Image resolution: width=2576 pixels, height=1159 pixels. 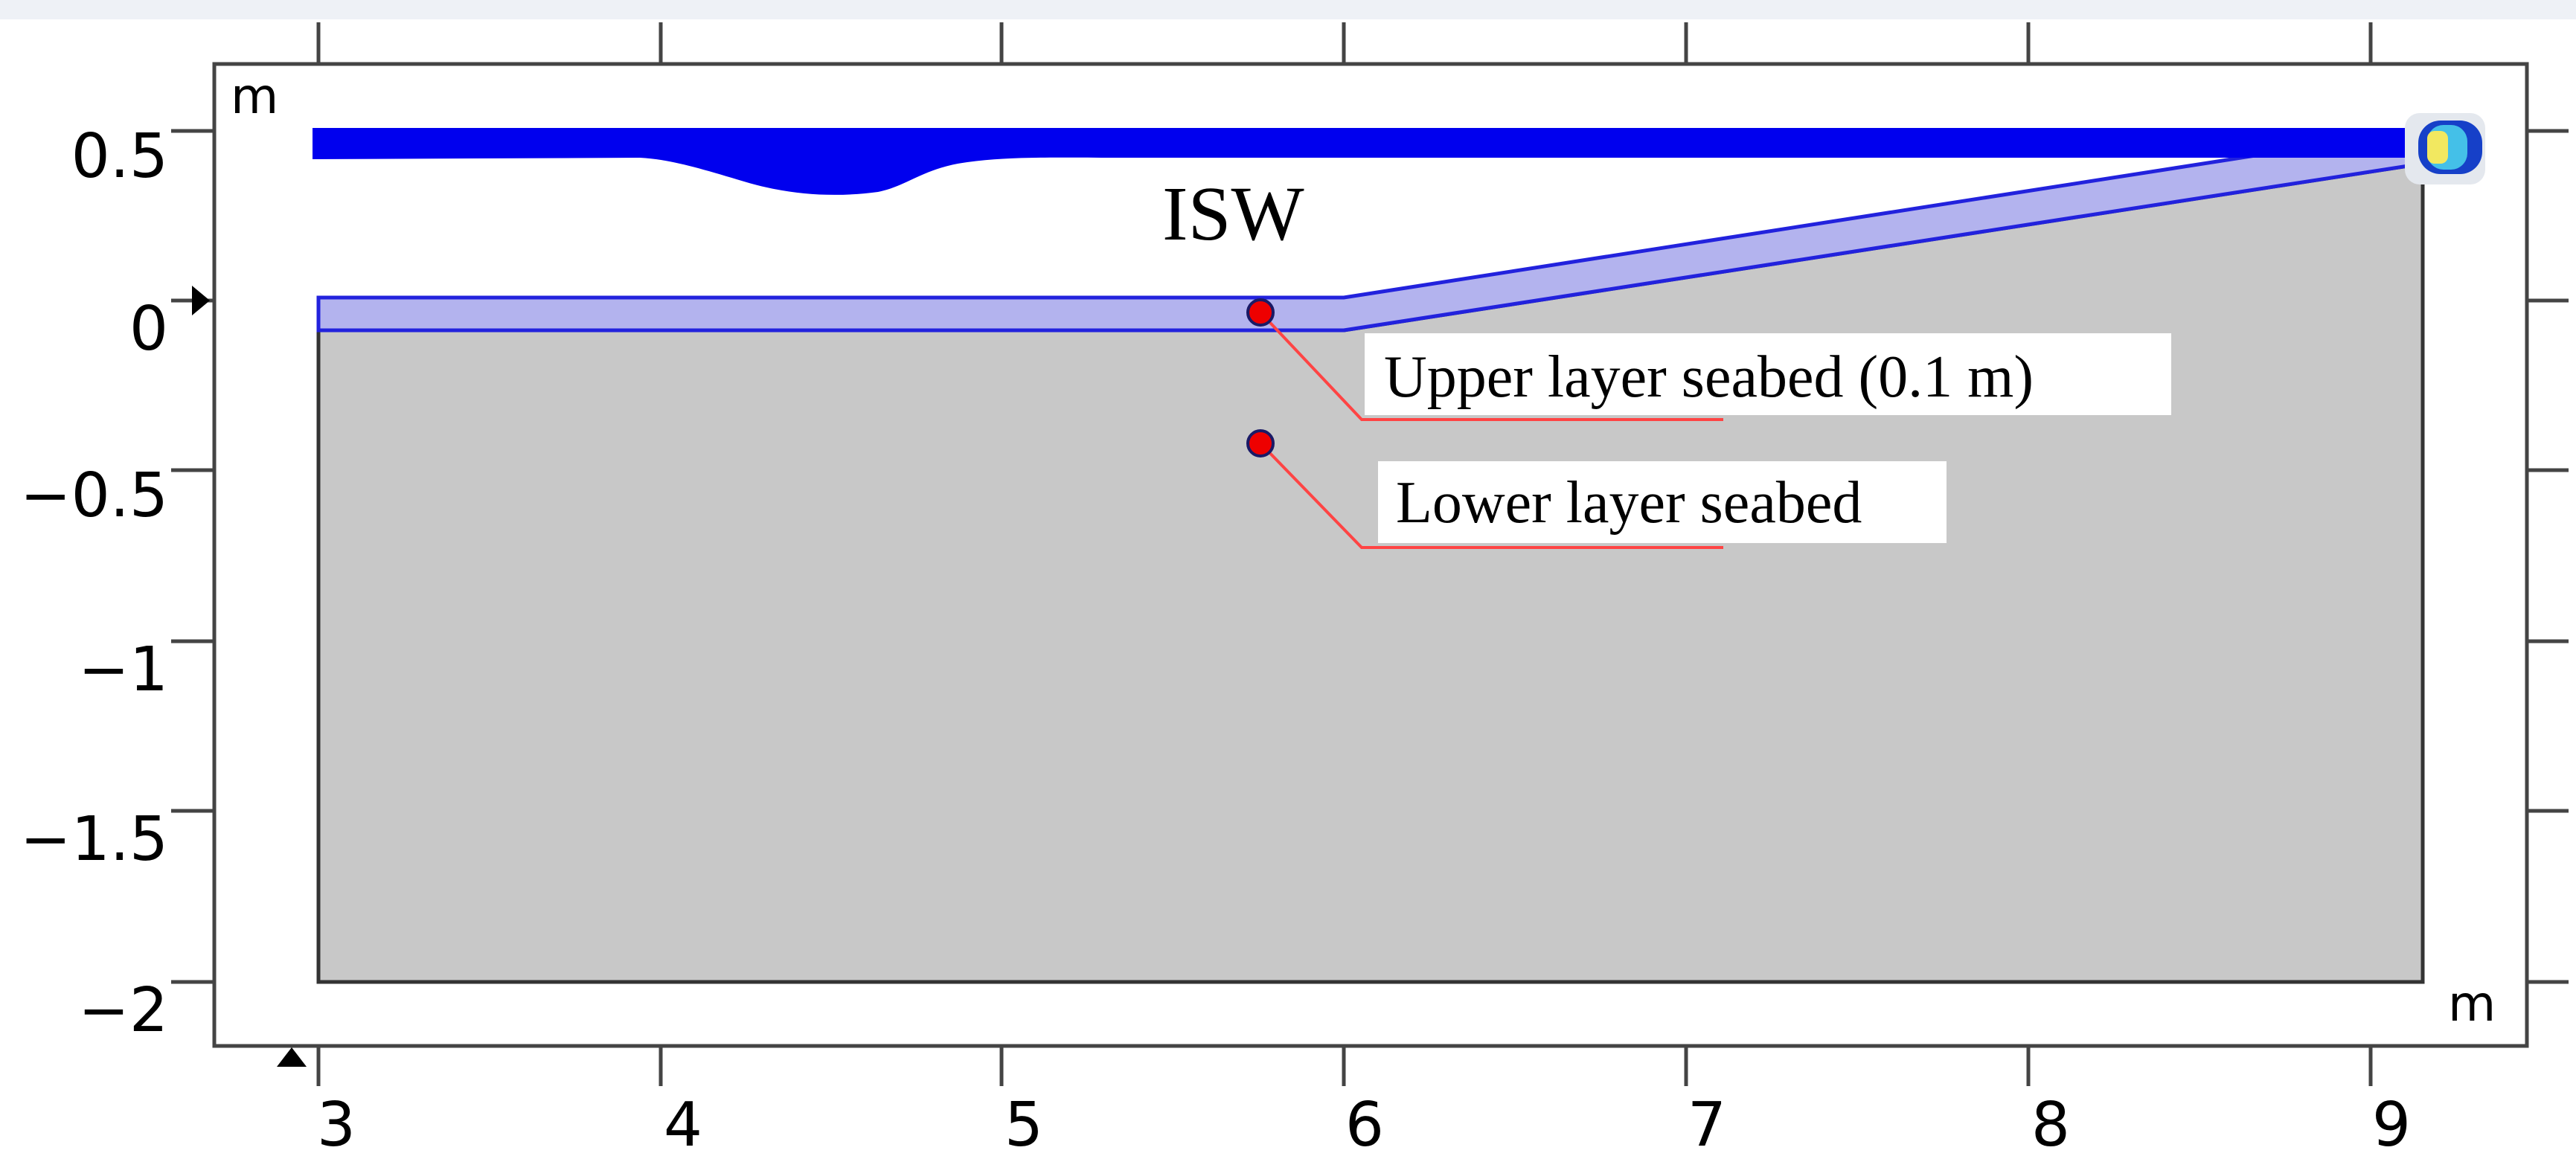 What do you see at coordinates (2548, 556) in the screenshot?
I see `y-axis-right-ticks` at bounding box center [2548, 556].